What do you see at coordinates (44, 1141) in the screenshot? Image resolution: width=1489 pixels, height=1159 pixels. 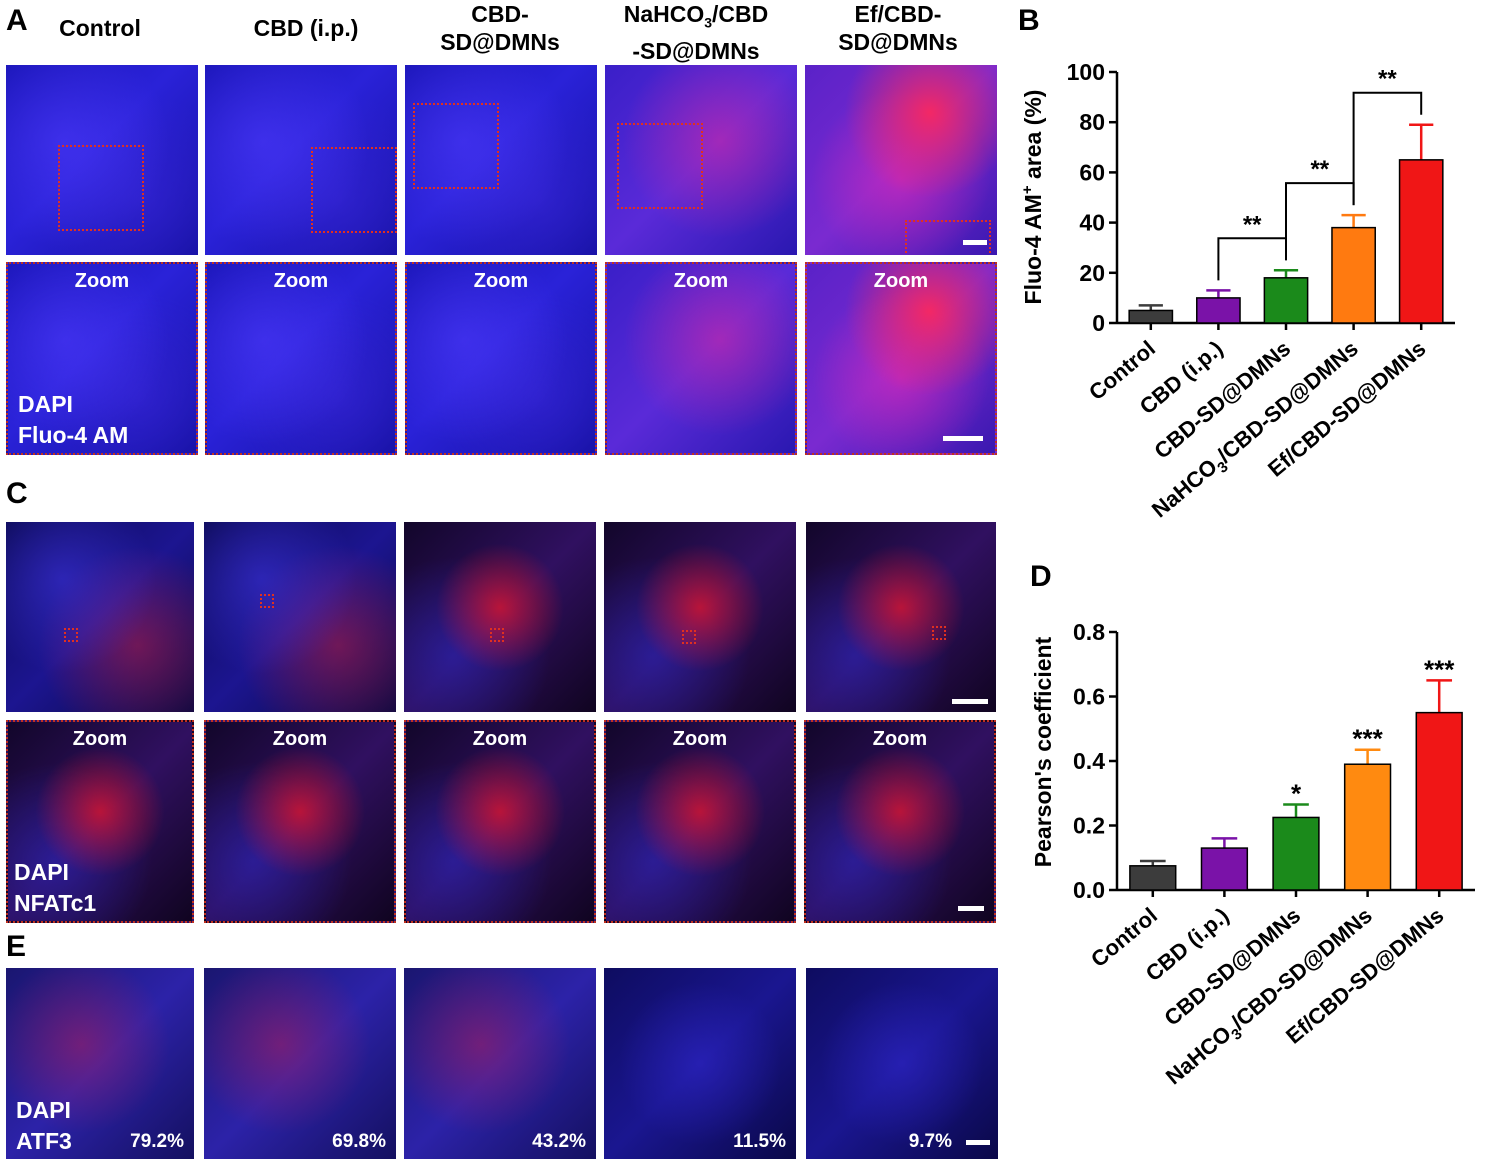 I see `stain-label-atf3: ATF3` at bounding box center [44, 1141].